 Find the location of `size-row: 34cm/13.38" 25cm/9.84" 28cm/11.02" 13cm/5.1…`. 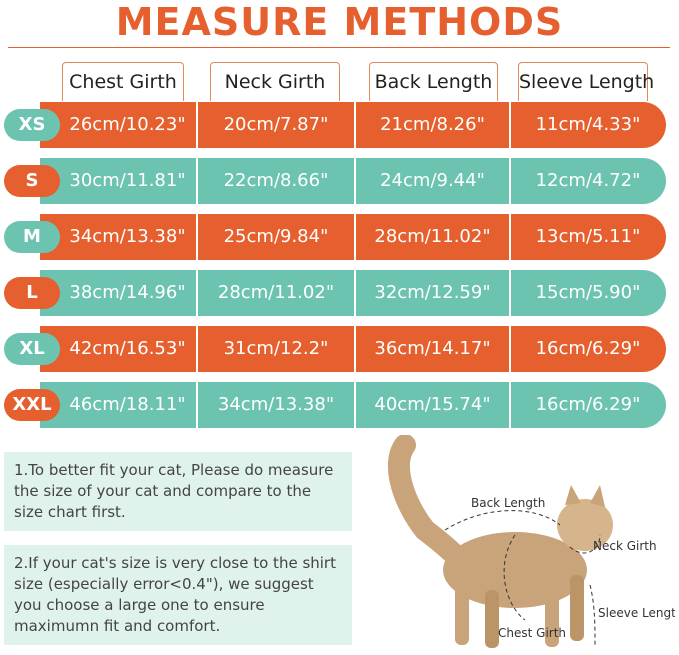

size-row: 34cm/13.38" 25cm/9.84" 28cm/11.02" 13cm/5.1… is located at coordinates (353, 237).